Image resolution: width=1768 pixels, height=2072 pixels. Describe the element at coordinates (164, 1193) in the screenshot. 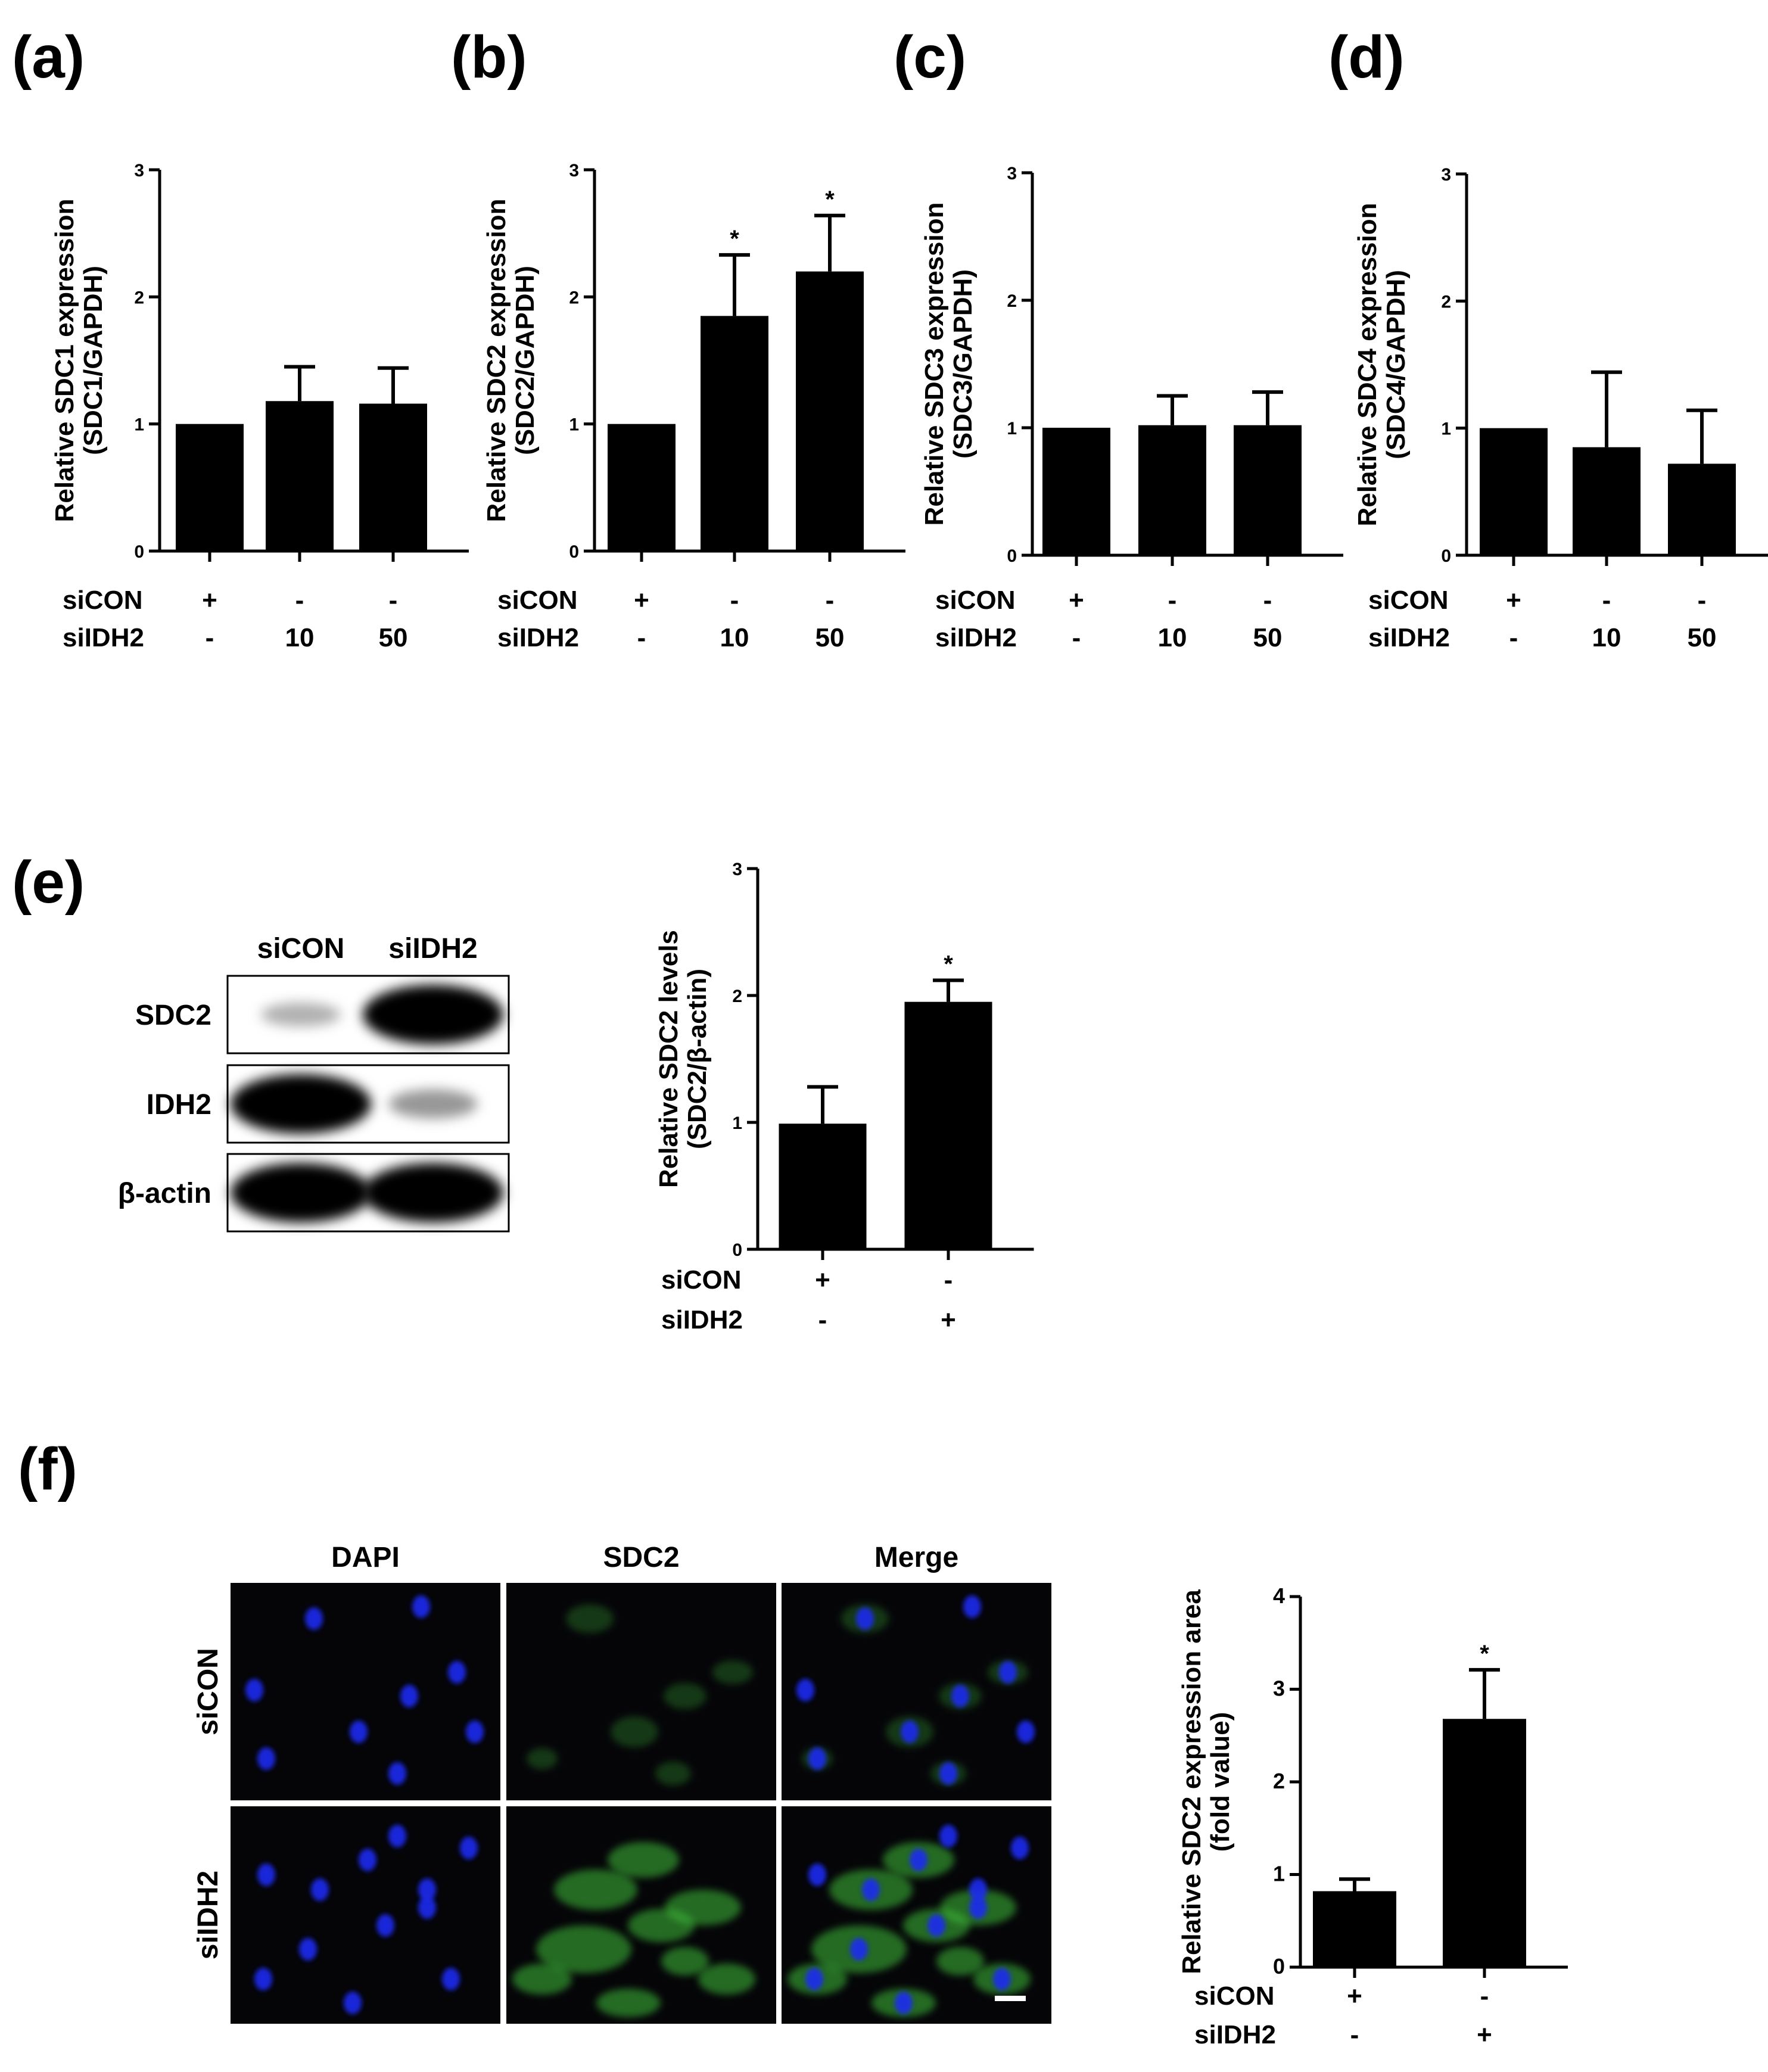

I see `blot-row-label: β-actin` at that location.